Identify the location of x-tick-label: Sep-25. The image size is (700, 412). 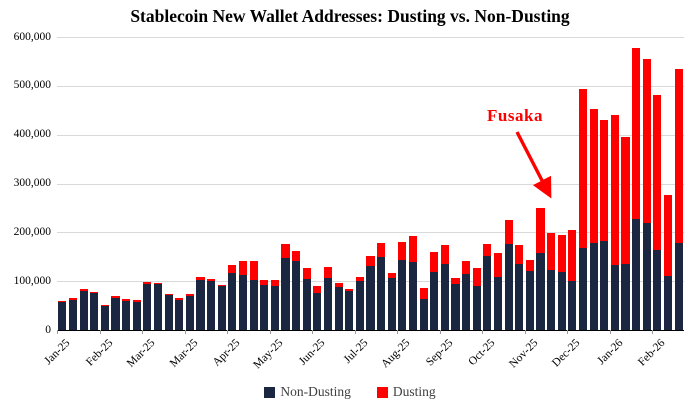
(439, 353).